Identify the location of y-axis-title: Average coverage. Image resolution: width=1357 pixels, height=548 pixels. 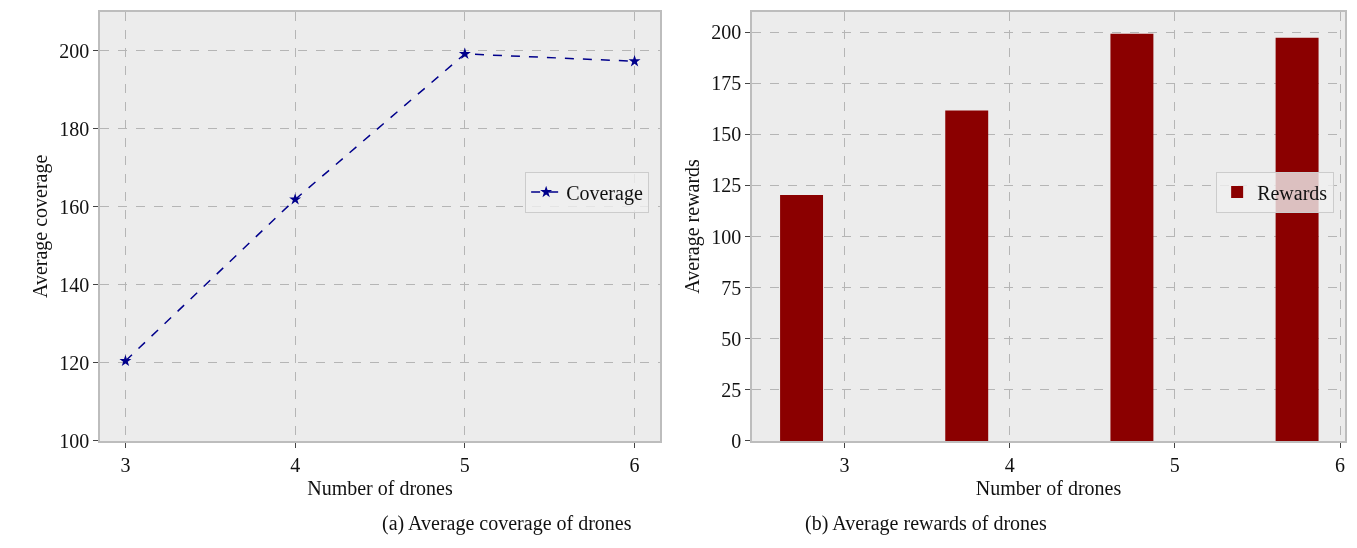
(41, 226).